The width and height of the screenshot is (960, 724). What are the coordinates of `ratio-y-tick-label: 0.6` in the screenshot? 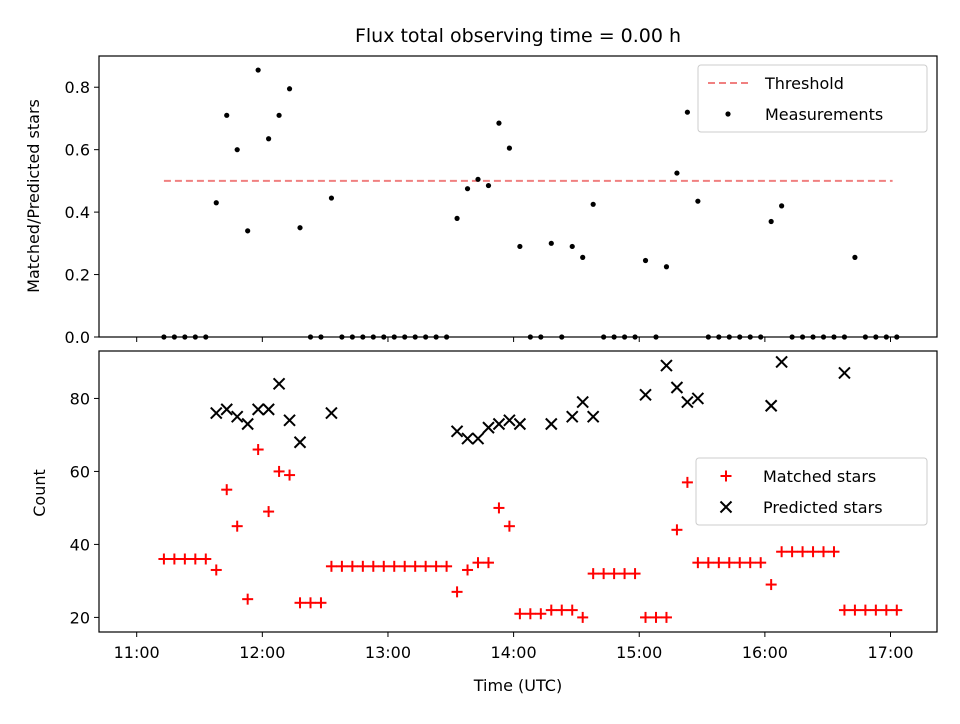 It's located at (77, 150).